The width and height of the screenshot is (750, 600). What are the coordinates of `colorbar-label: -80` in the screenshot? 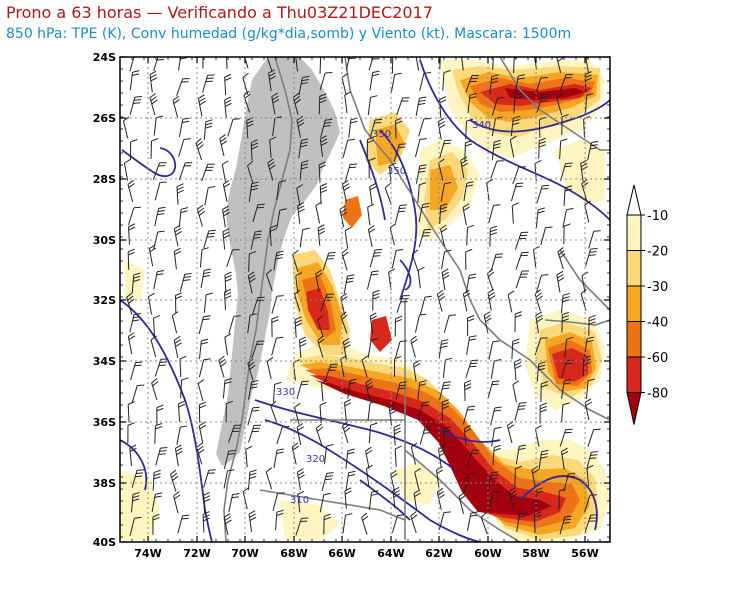 It's located at (657, 394).